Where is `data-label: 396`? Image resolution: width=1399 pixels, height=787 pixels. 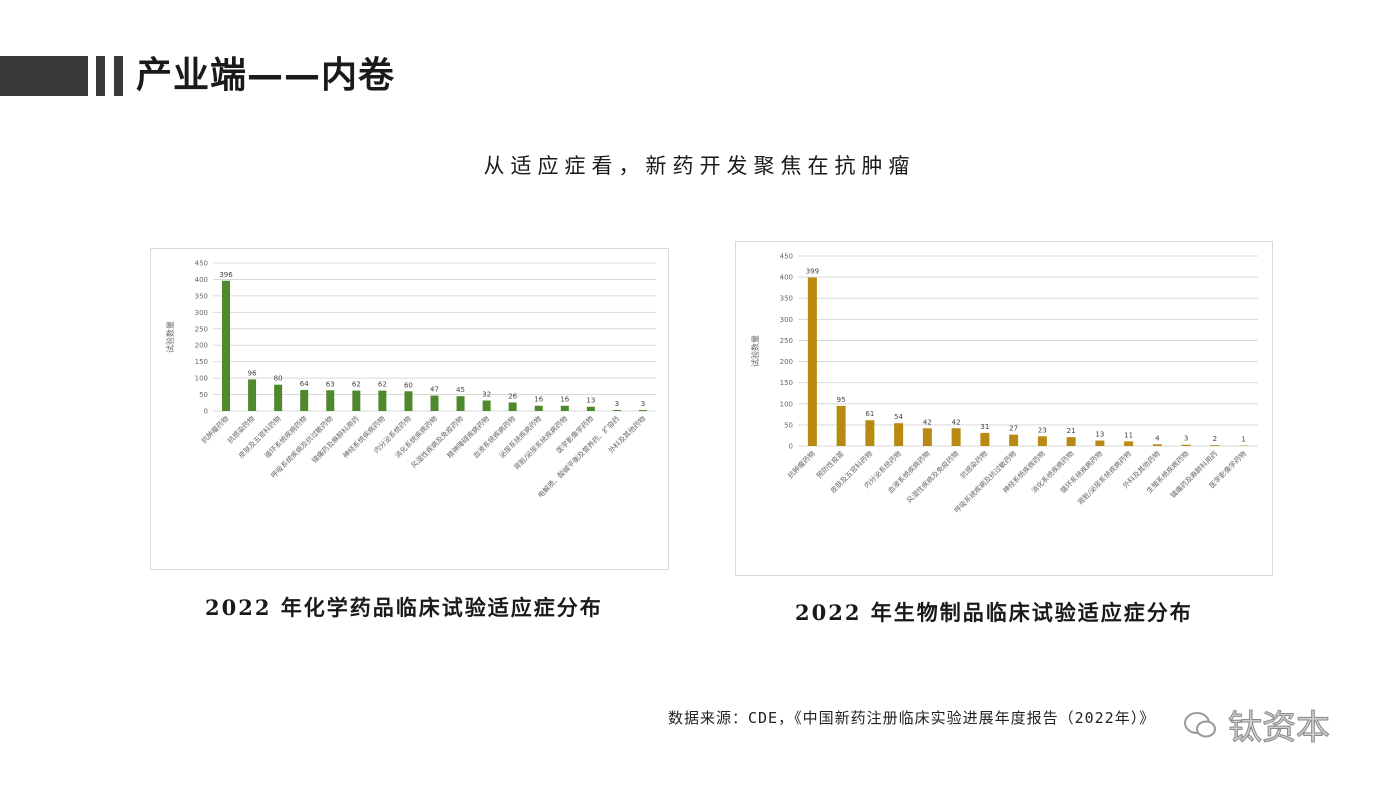 data-label: 396 is located at coordinates (226, 275).